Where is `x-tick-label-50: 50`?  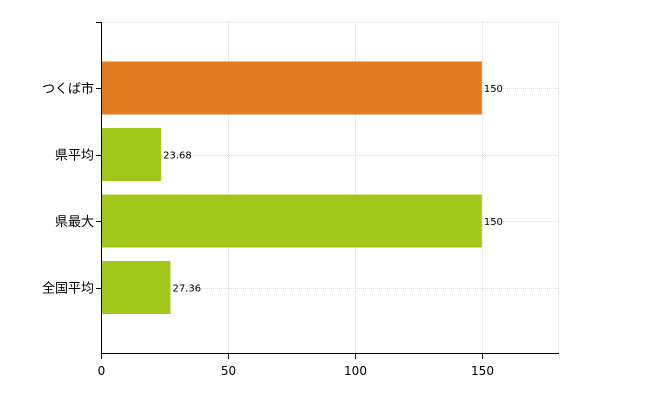 x-tick-label-50: 50 is located at coordinates (228, 371).